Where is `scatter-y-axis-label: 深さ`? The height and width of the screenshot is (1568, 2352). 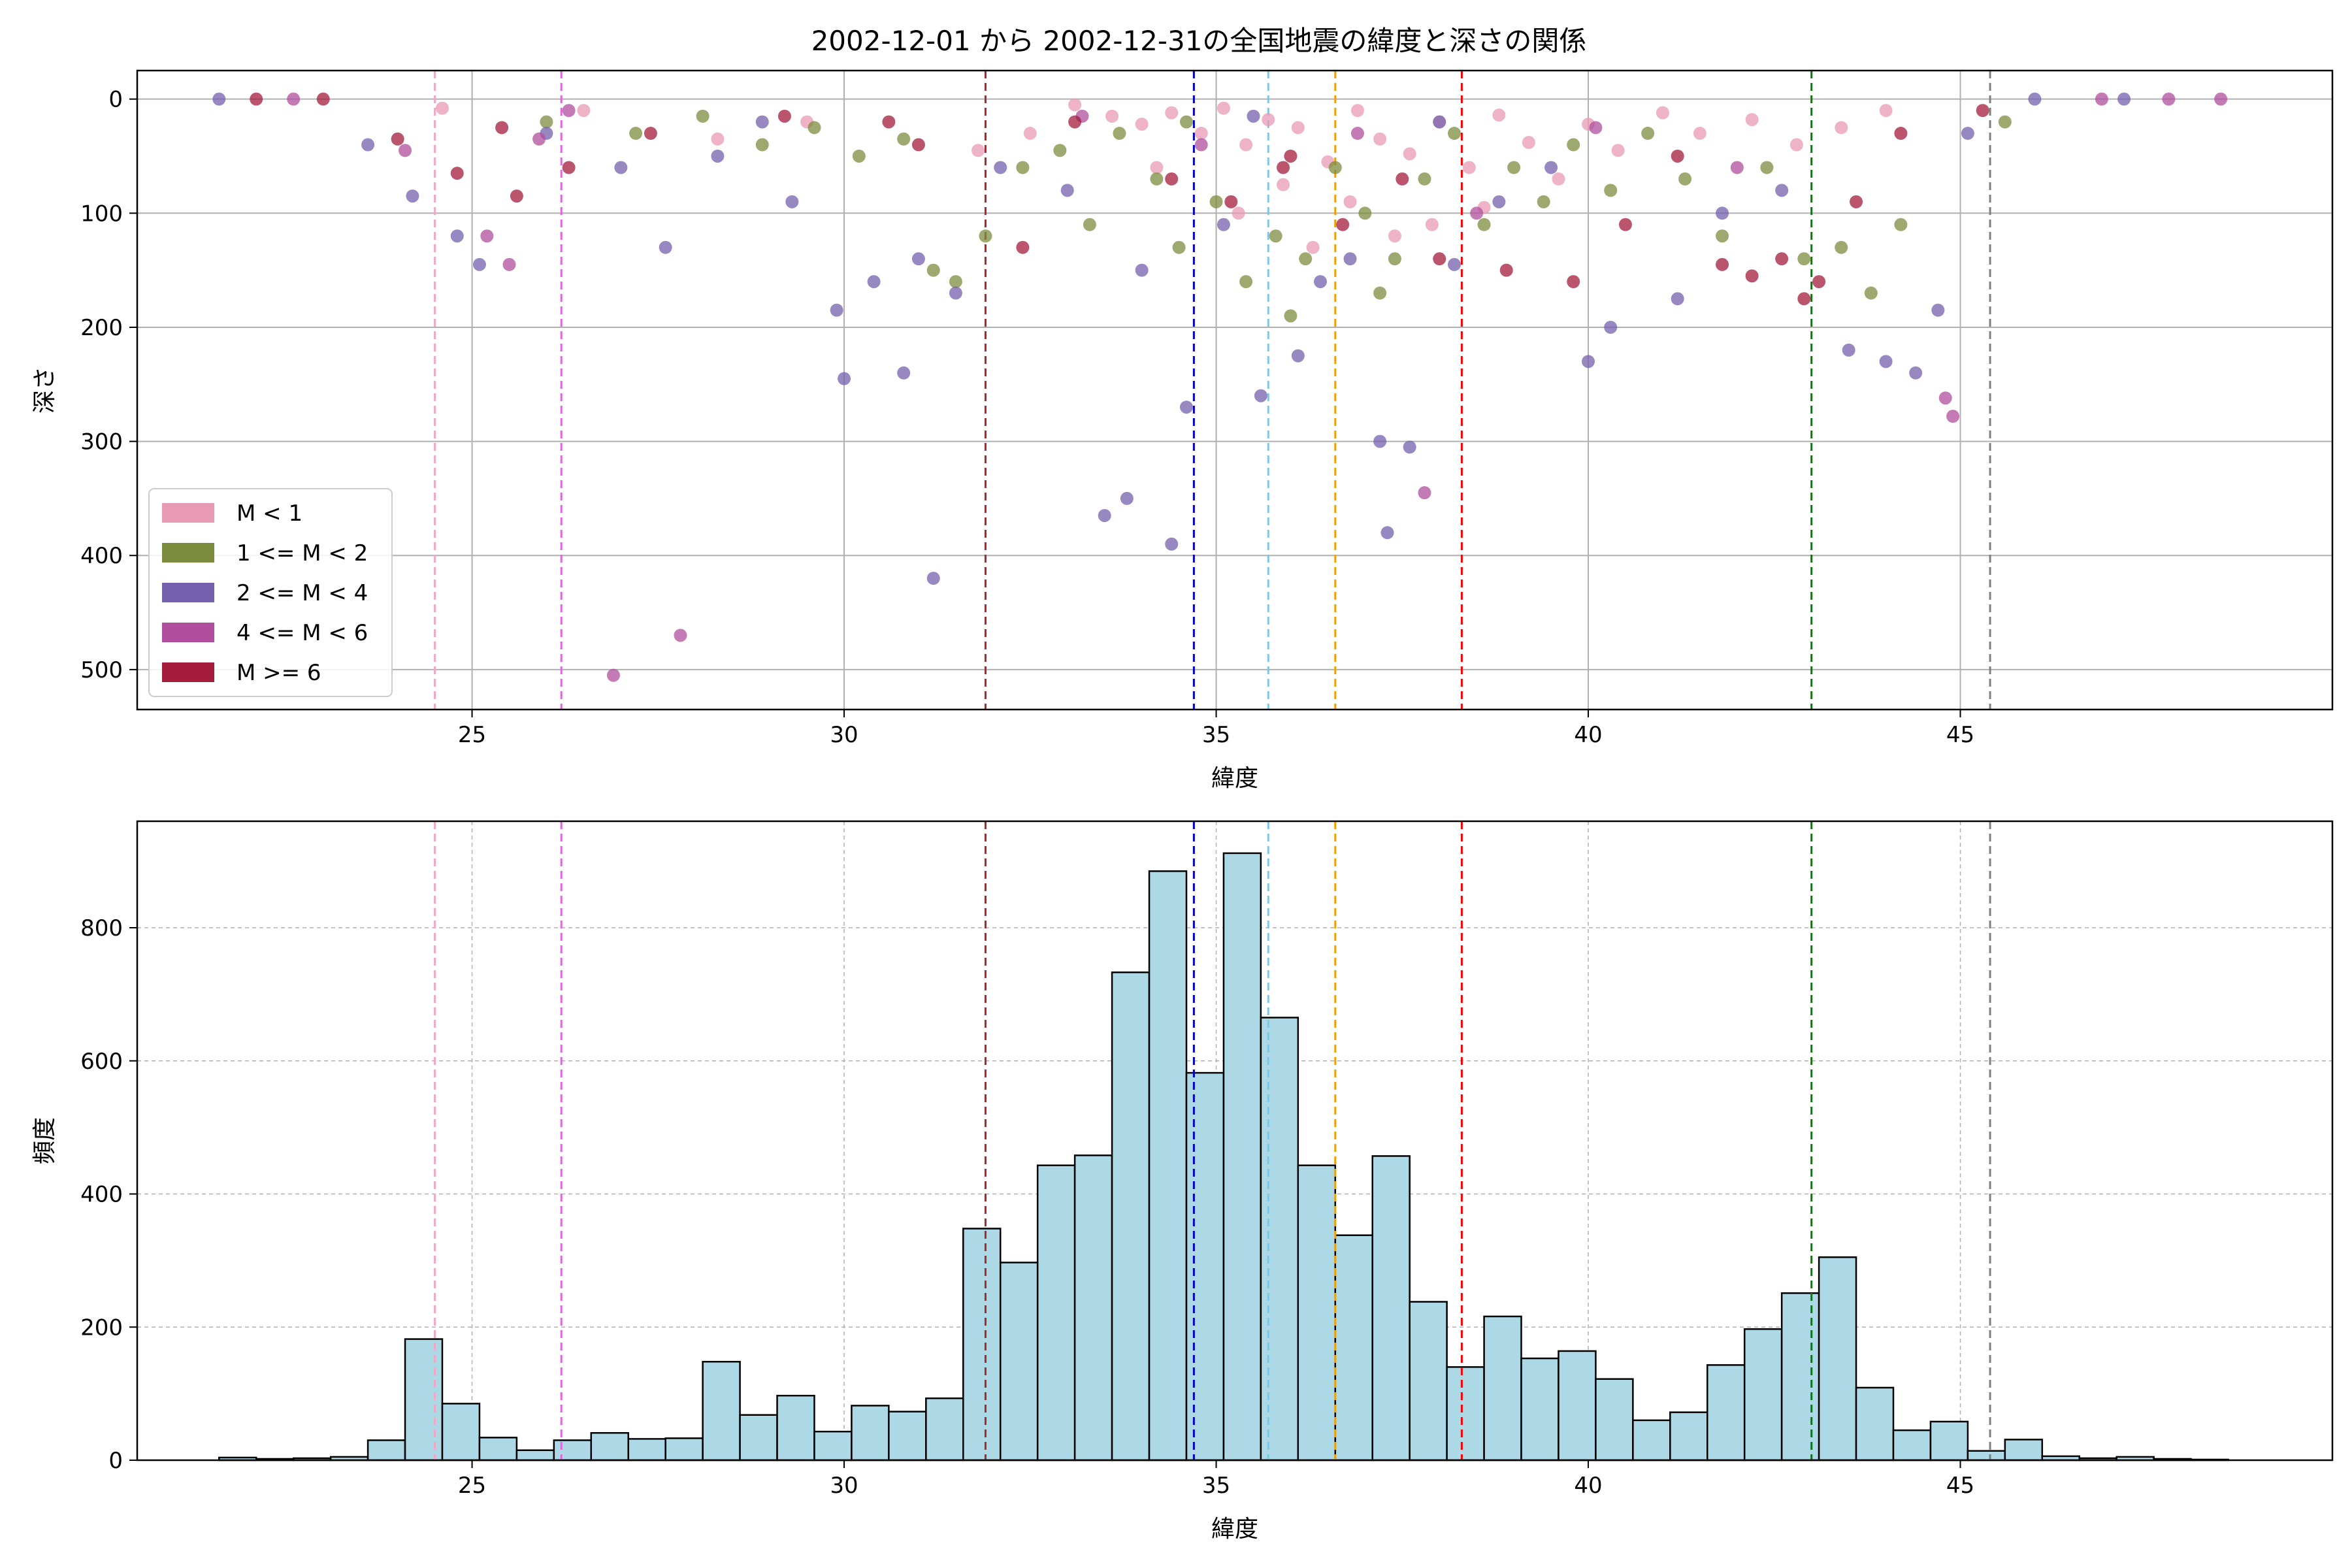
scatter-y-axis-label: 深さ is located at coordinates (44, 390).